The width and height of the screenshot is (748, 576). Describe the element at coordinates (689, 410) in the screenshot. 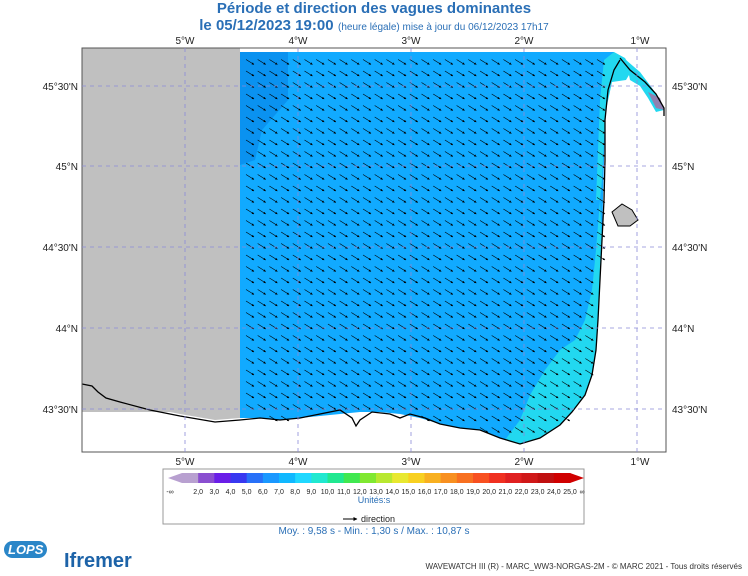

I see `lat-label-right-43-30: 43°30'N` at that location.